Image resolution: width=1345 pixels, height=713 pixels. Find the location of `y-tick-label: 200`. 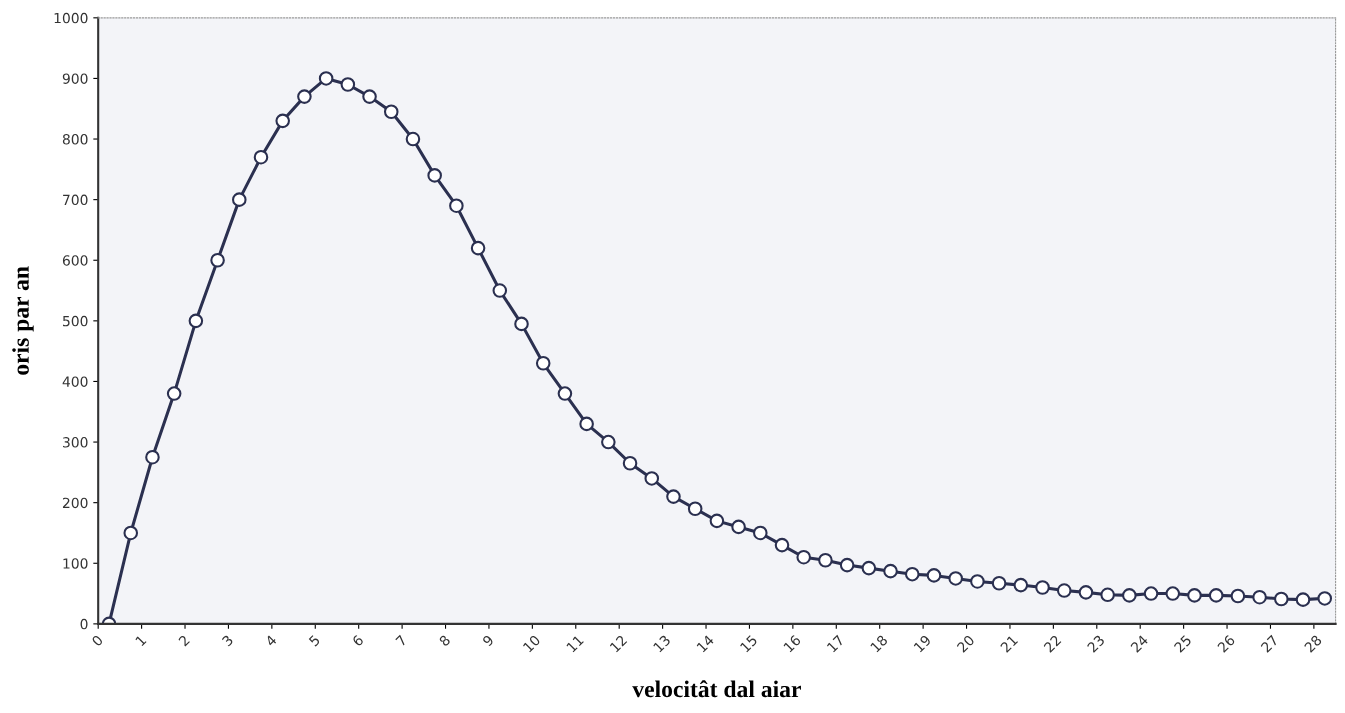

y-tick-label: 200 is located at coordinates (75, 503).